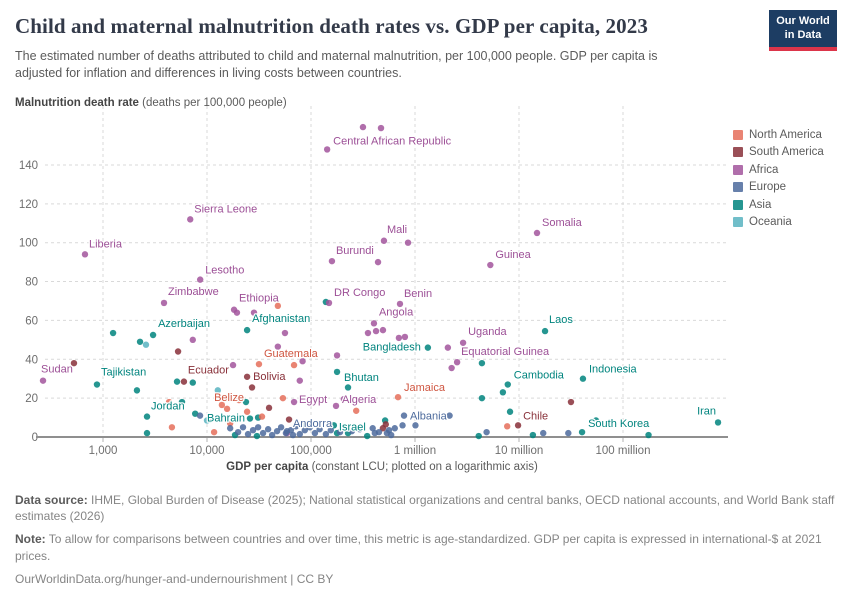 The image size is (850, 600). What do you see at coordinates (718, 422) in the screenshot?
I see `data-point-iran` at bounding box center [718, 422].